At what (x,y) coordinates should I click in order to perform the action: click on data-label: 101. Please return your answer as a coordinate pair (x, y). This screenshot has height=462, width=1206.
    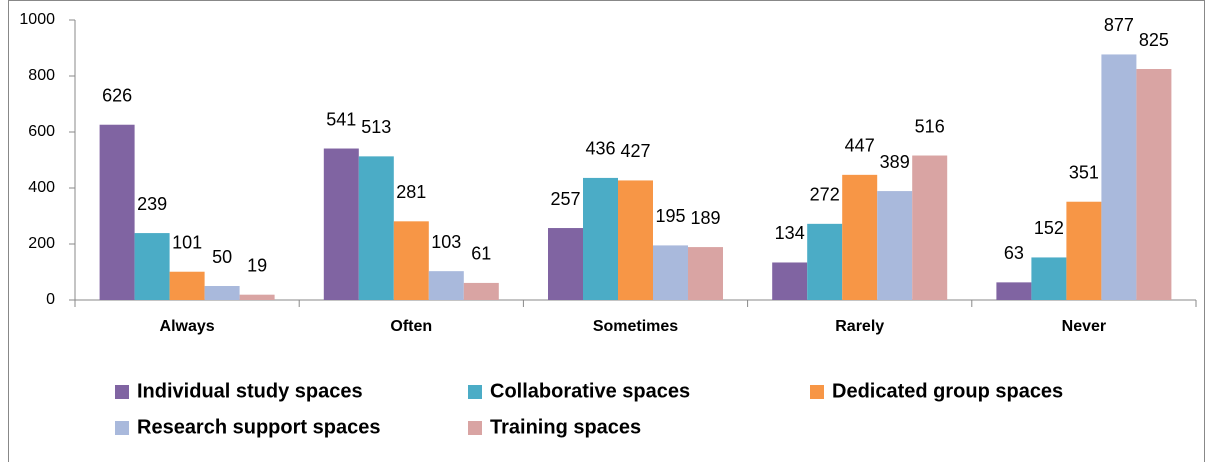
    Looking at the image, I should click on (187, 242).